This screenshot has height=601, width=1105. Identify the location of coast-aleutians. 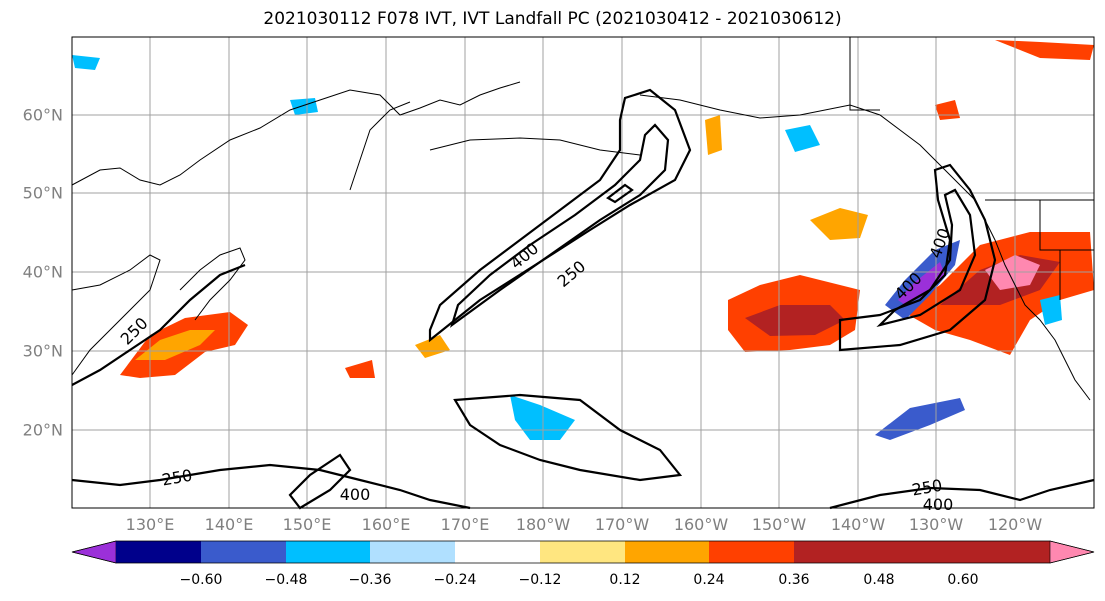
(535, 146).